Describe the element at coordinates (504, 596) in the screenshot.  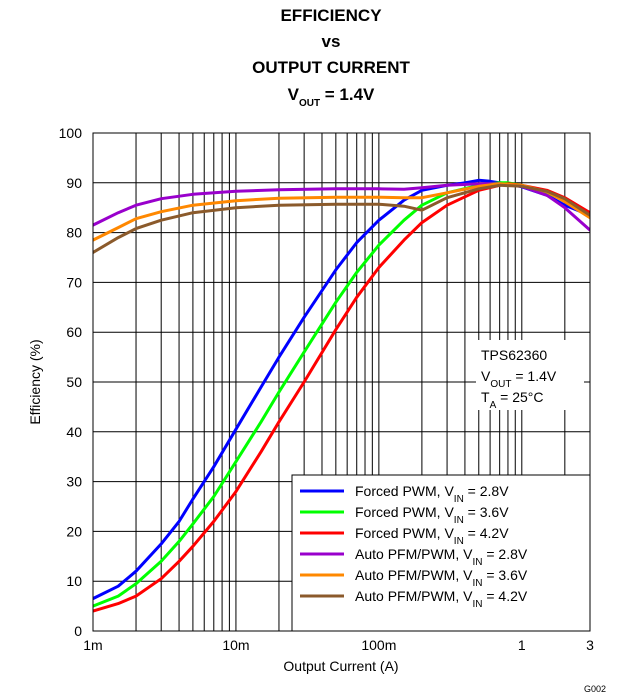
I see `legend-entry-6-tail: = 4.2V` at that location.